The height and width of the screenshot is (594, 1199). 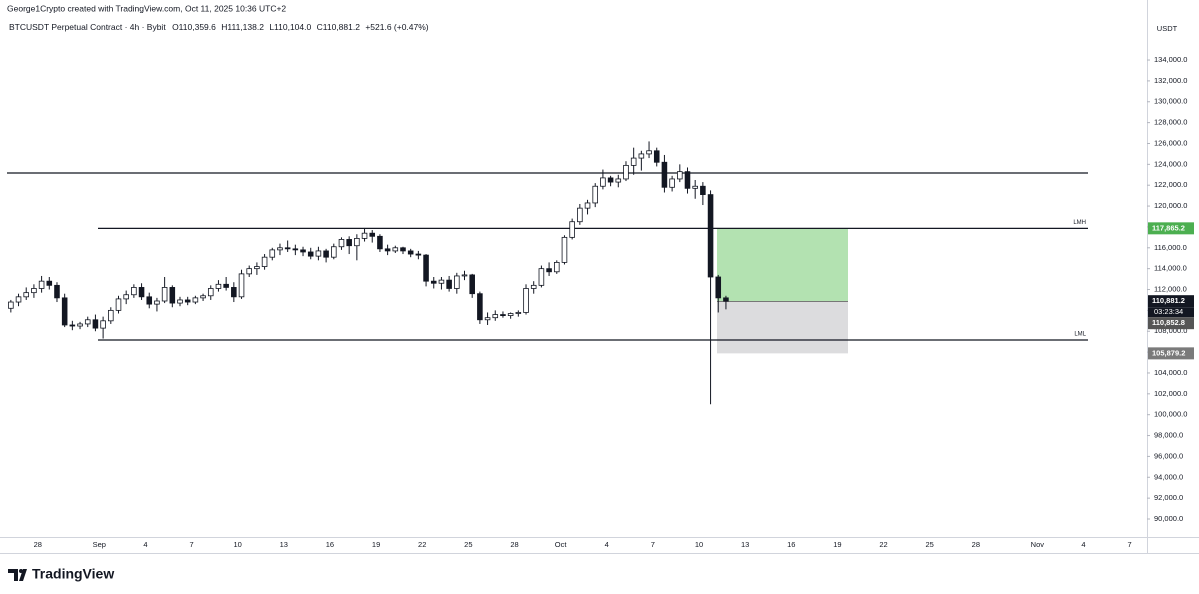 I want to click on last-price-tag-bg, so click(x=1171, y=301).